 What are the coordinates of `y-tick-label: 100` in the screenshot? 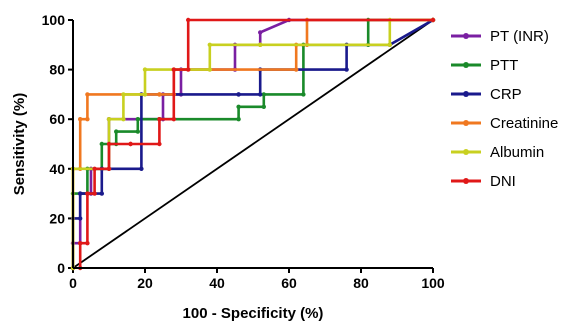 It's located at (54, 20).